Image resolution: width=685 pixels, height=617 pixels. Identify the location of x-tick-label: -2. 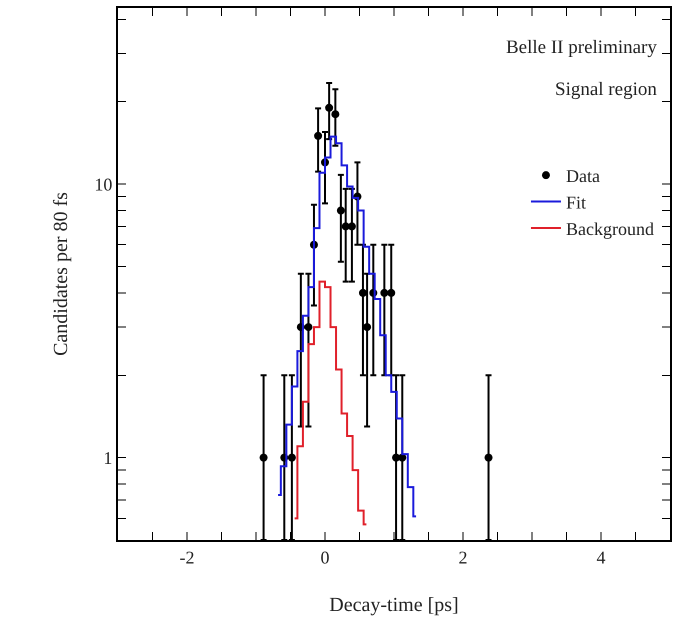
(187, 558).